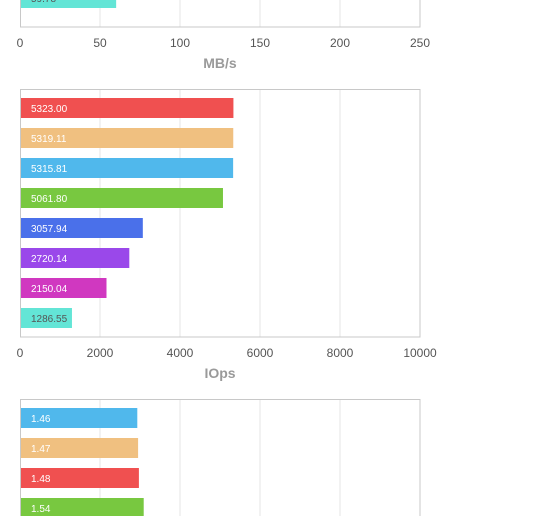 This screenshot has height=516, width=560. Describe the element at coordinates (220, 14) in the screenshot. I see `plot-frame` at that location.